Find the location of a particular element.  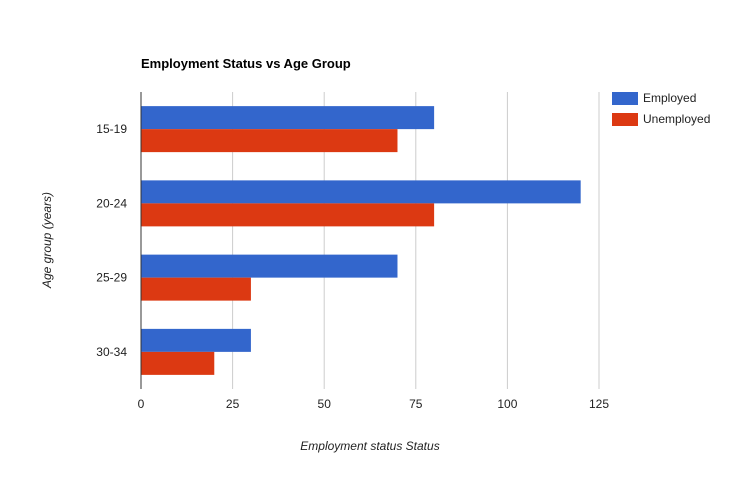

legend-label-unemployed: Unemployed is located at coordinates (676, 119).